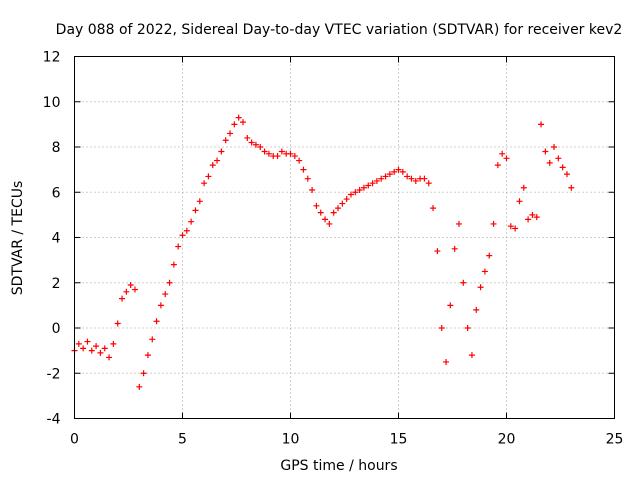  Describe the element at coordinates (56, 284) in the screenshot. I see `y-tick-label: 2` at that location.